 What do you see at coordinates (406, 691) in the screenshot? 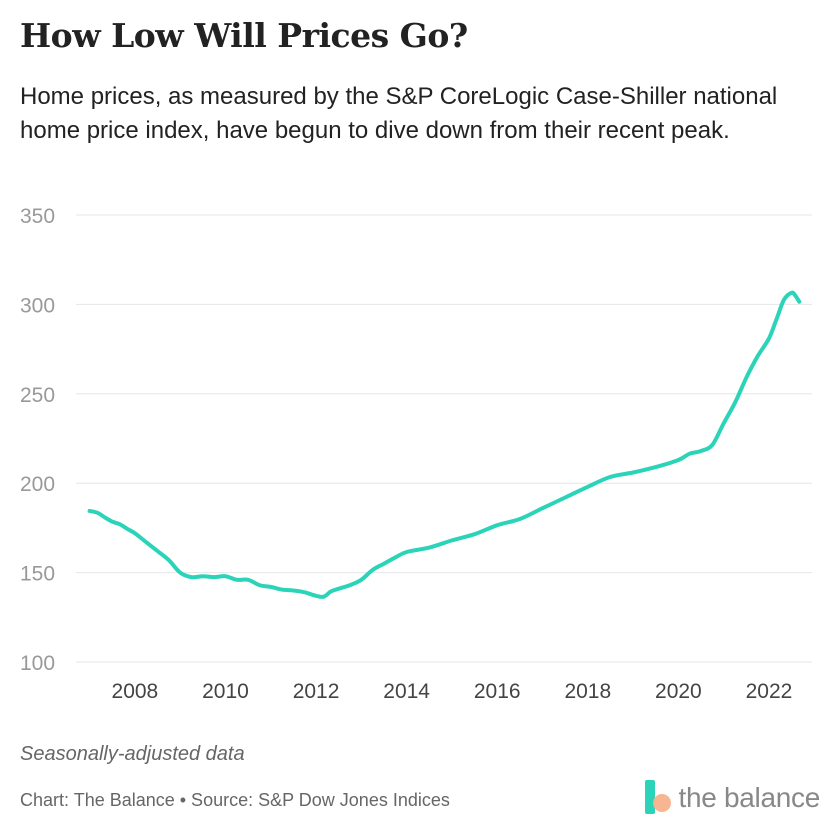
I see `x-tick-label: 2014` at bounding box center [406, 691].